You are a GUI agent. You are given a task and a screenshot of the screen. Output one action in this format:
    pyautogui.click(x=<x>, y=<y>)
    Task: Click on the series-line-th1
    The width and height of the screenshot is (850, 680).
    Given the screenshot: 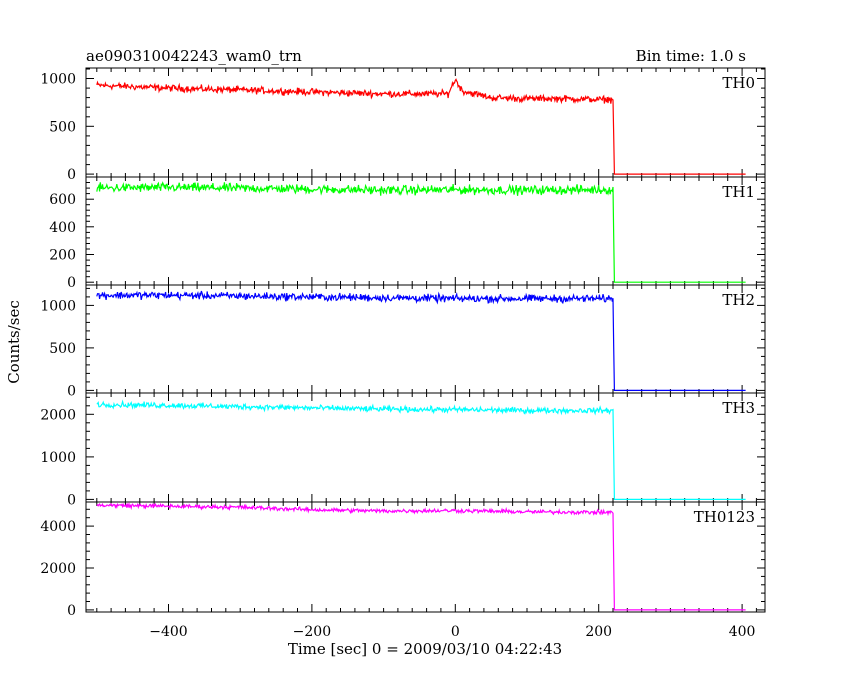 What is the action you would take?
    pyautogui.click(x=421, y=232)
    